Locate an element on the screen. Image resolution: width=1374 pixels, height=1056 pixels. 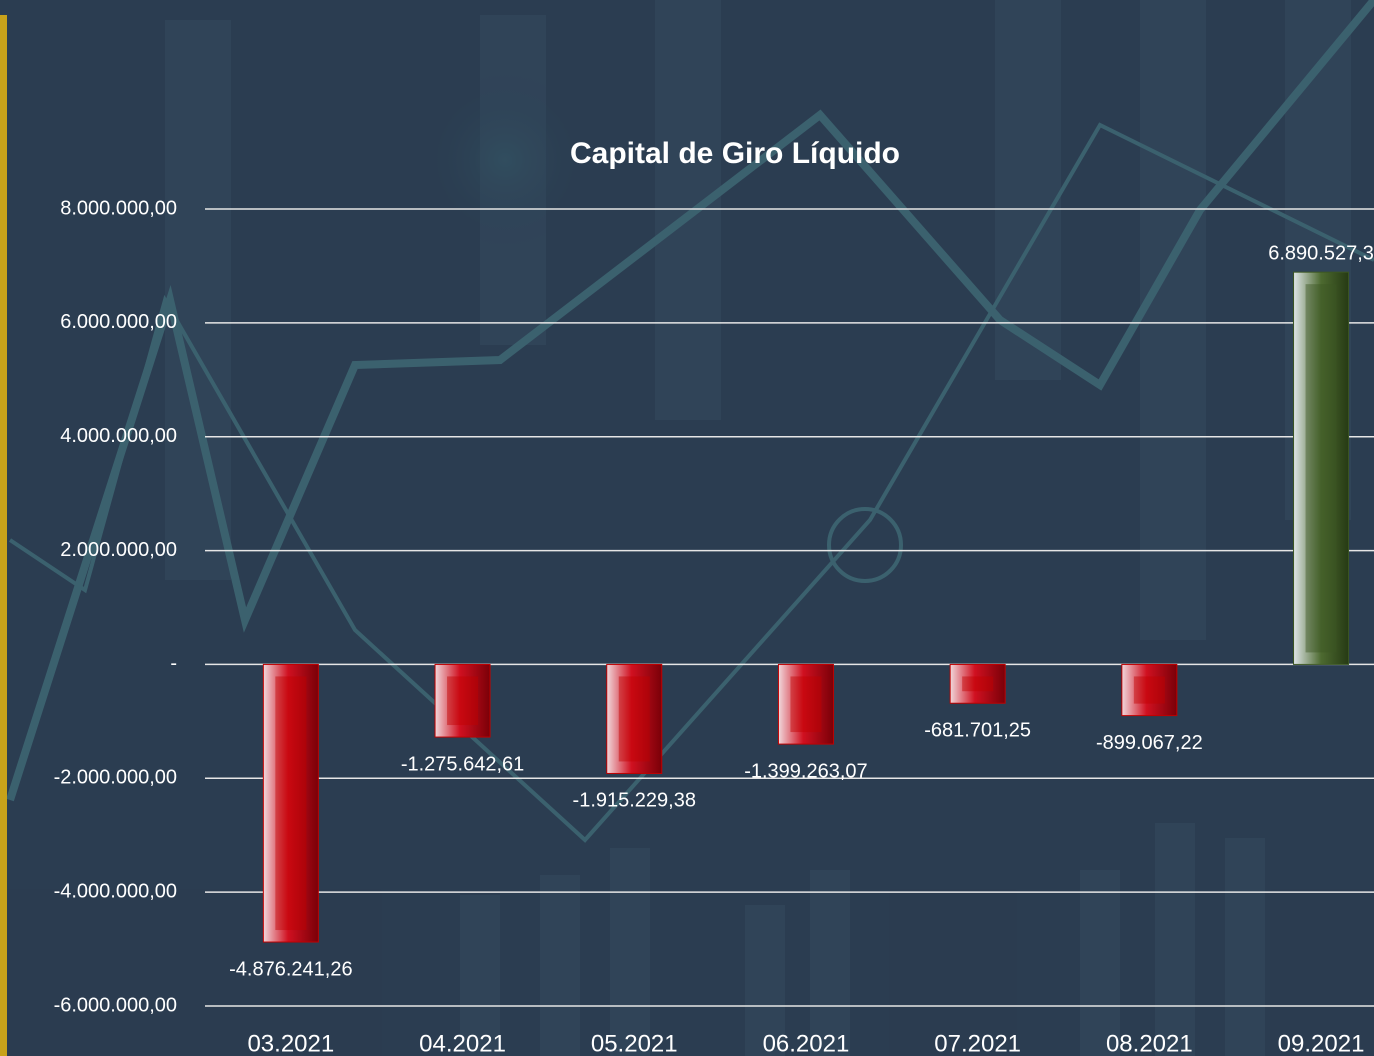
x-tick-label: 03.2021 is located at coordinates (290, 1043).